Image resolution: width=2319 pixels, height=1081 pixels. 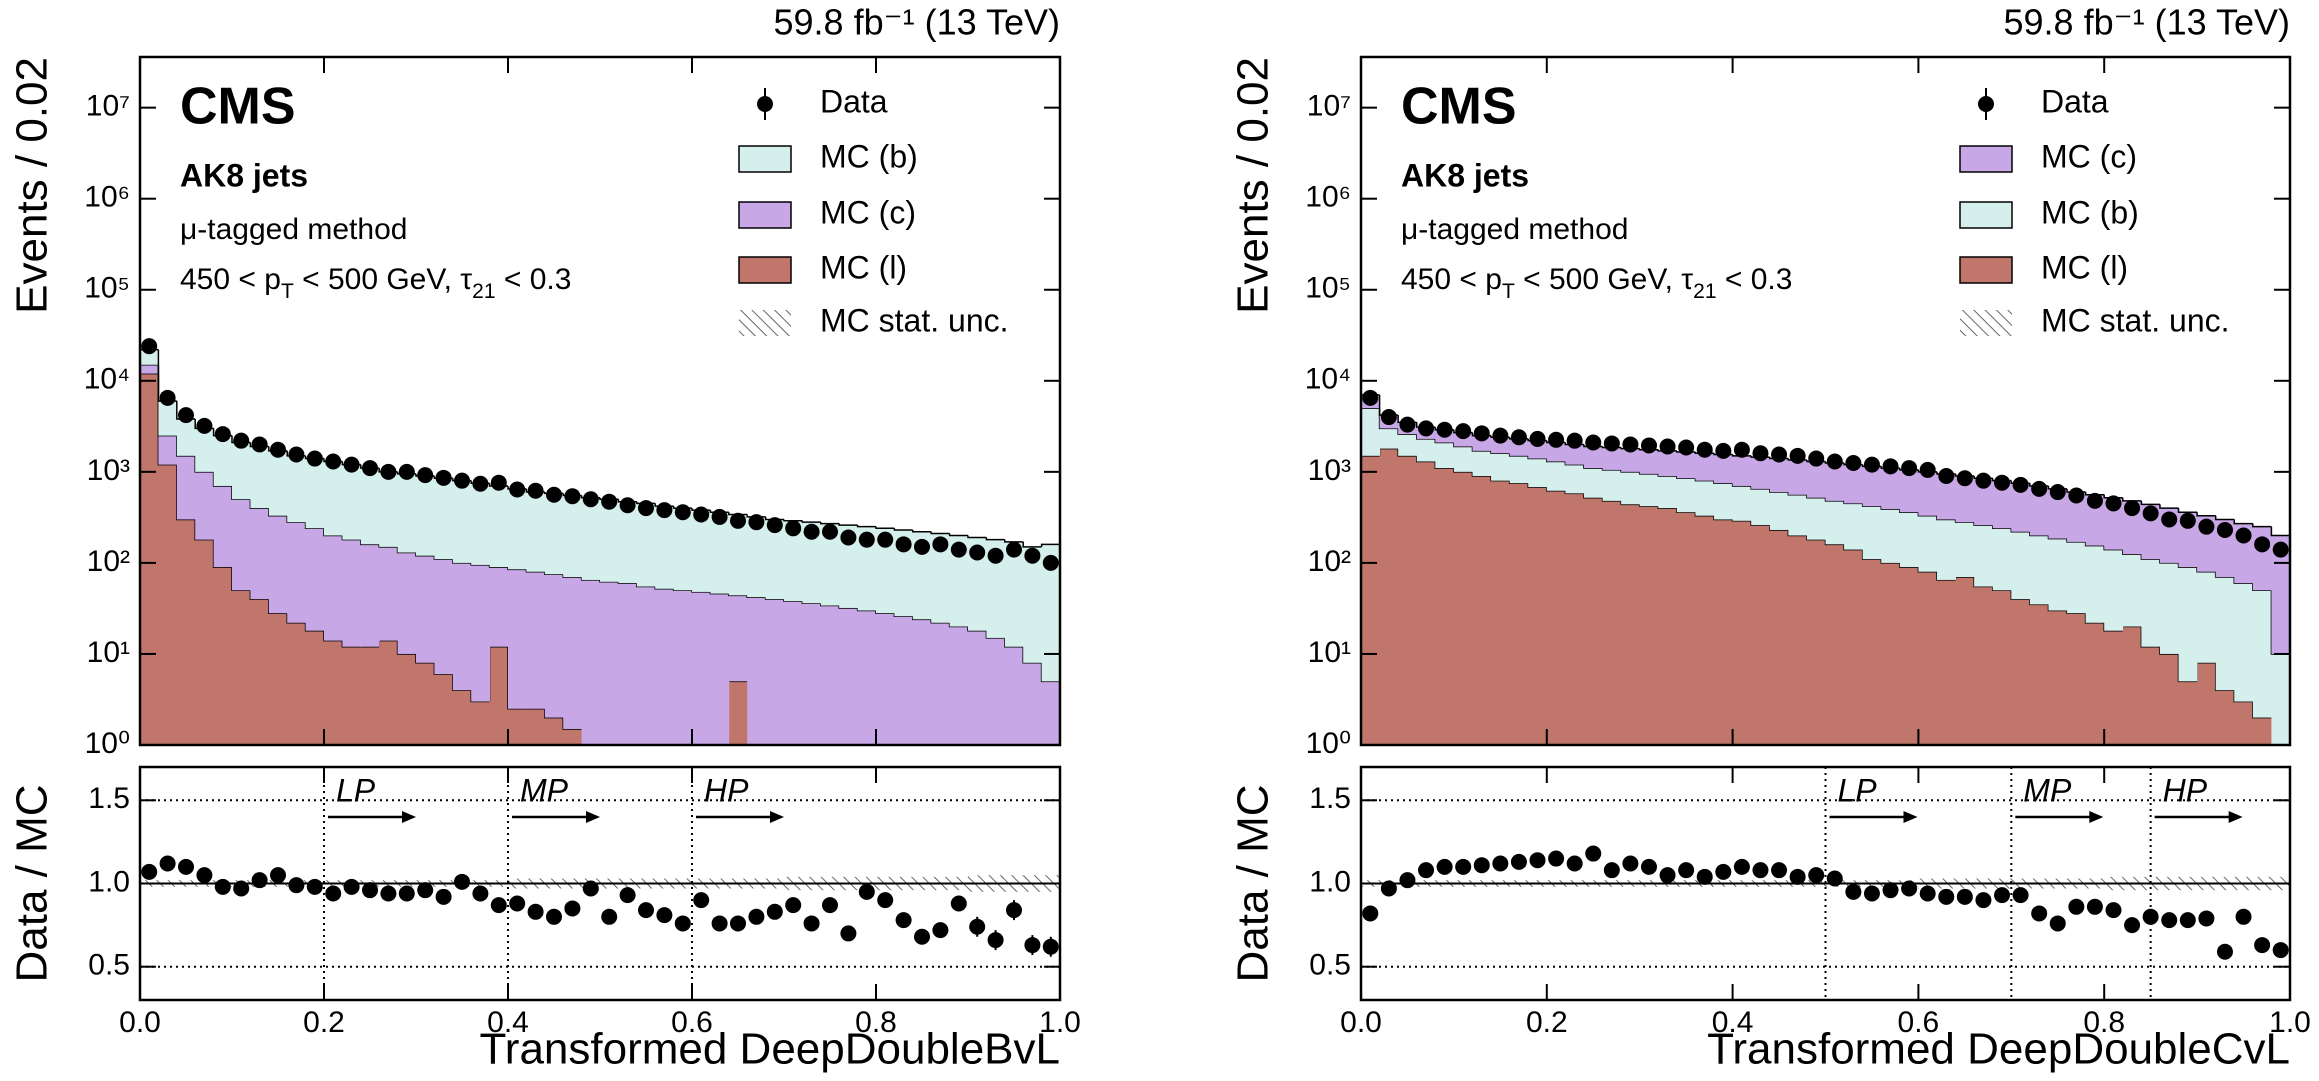 What do you see at coordinates (1451, 279) in the screenshot?
I see `selection-part: 450 < p` at bounding box center [1451, 279].